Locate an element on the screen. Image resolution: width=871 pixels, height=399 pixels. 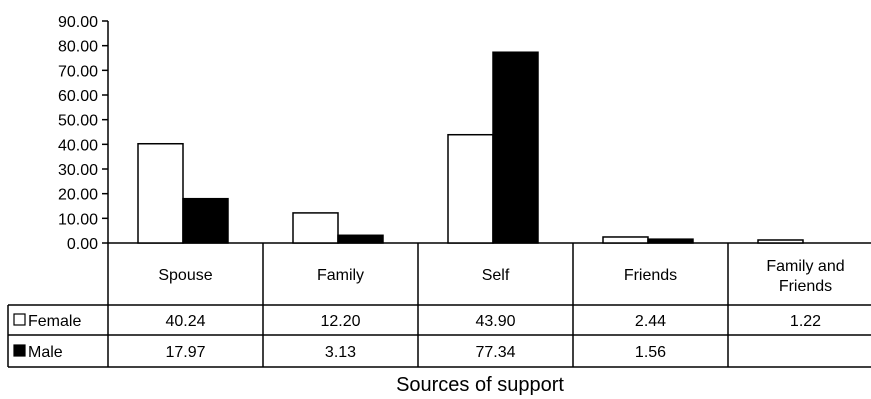
y-tick-label: 80.00 is located at coordinates (78, 47).